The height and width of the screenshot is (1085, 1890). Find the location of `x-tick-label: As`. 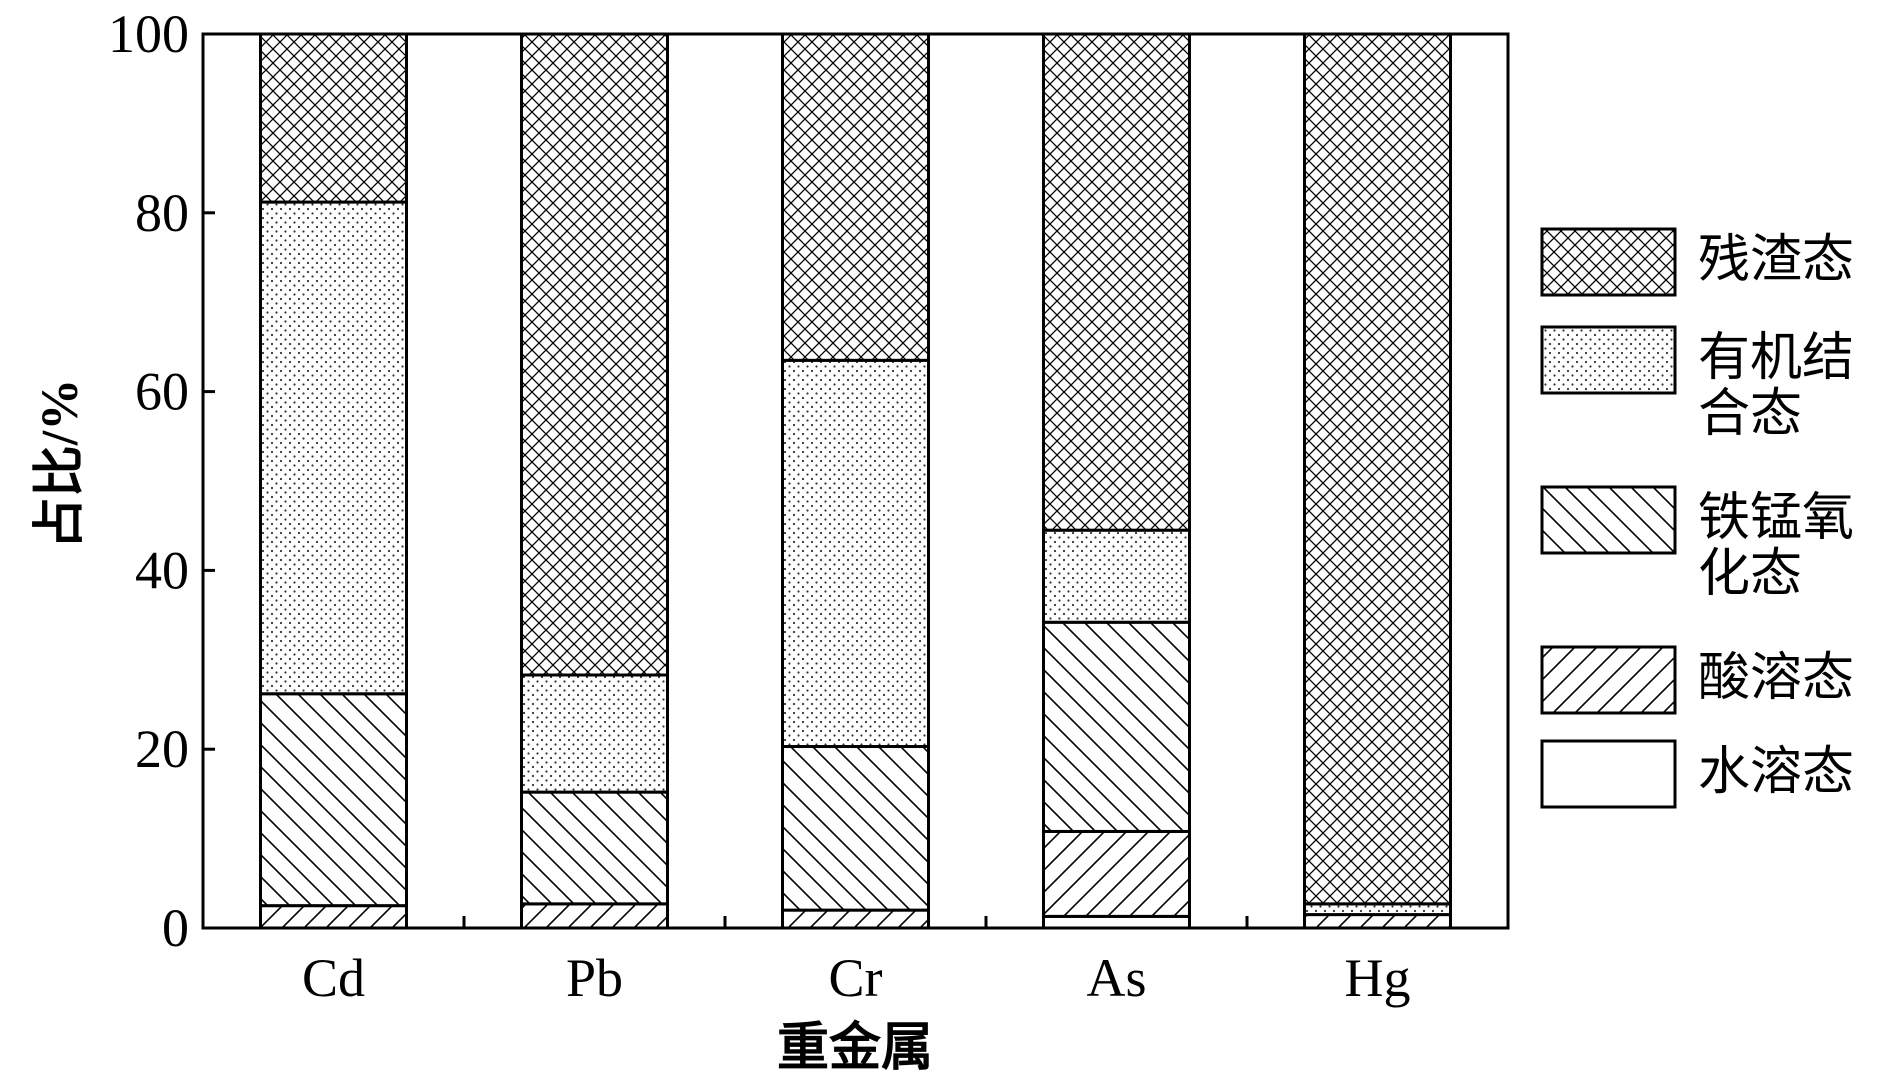

x-tick-label: As is located at coordinates (1116, 978).